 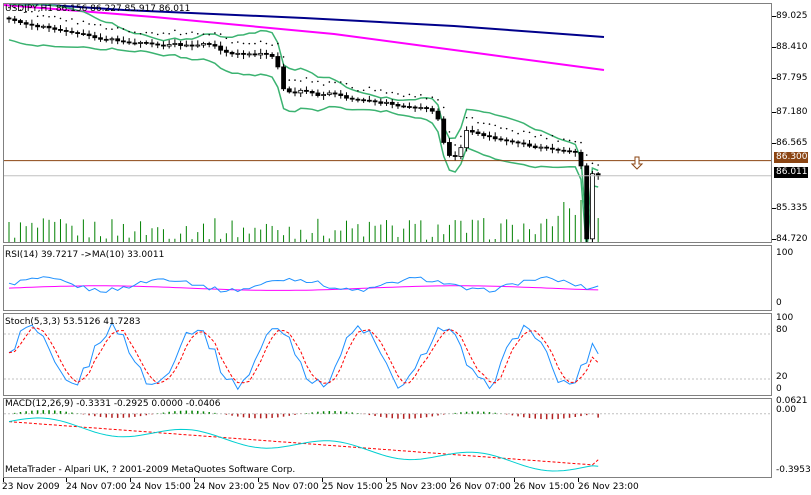 What do you see at coordinates (782, 330) in the screenshot?
I see `stochastic-label: 80` at bounding box center [782, 330].